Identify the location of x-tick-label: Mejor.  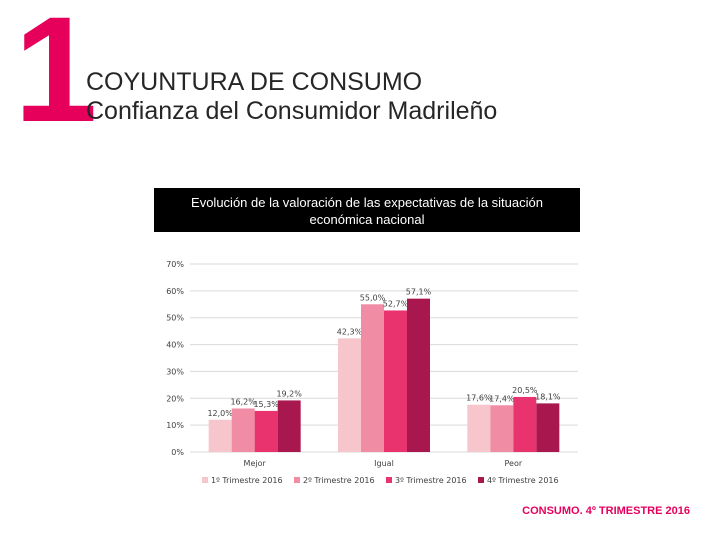
(255, 463).